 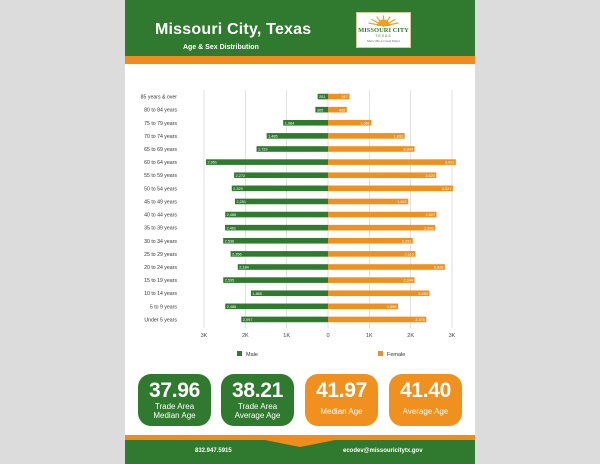 I want to click on footer-chevron, so click(x=300, y=443).